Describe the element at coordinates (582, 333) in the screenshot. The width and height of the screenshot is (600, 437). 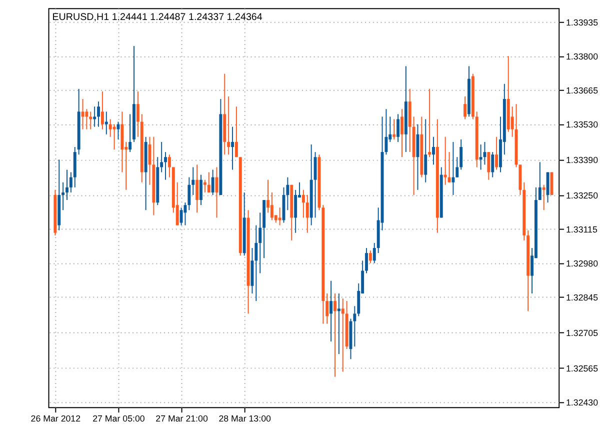
I see `y-tick-label: 1.32705` at that location.